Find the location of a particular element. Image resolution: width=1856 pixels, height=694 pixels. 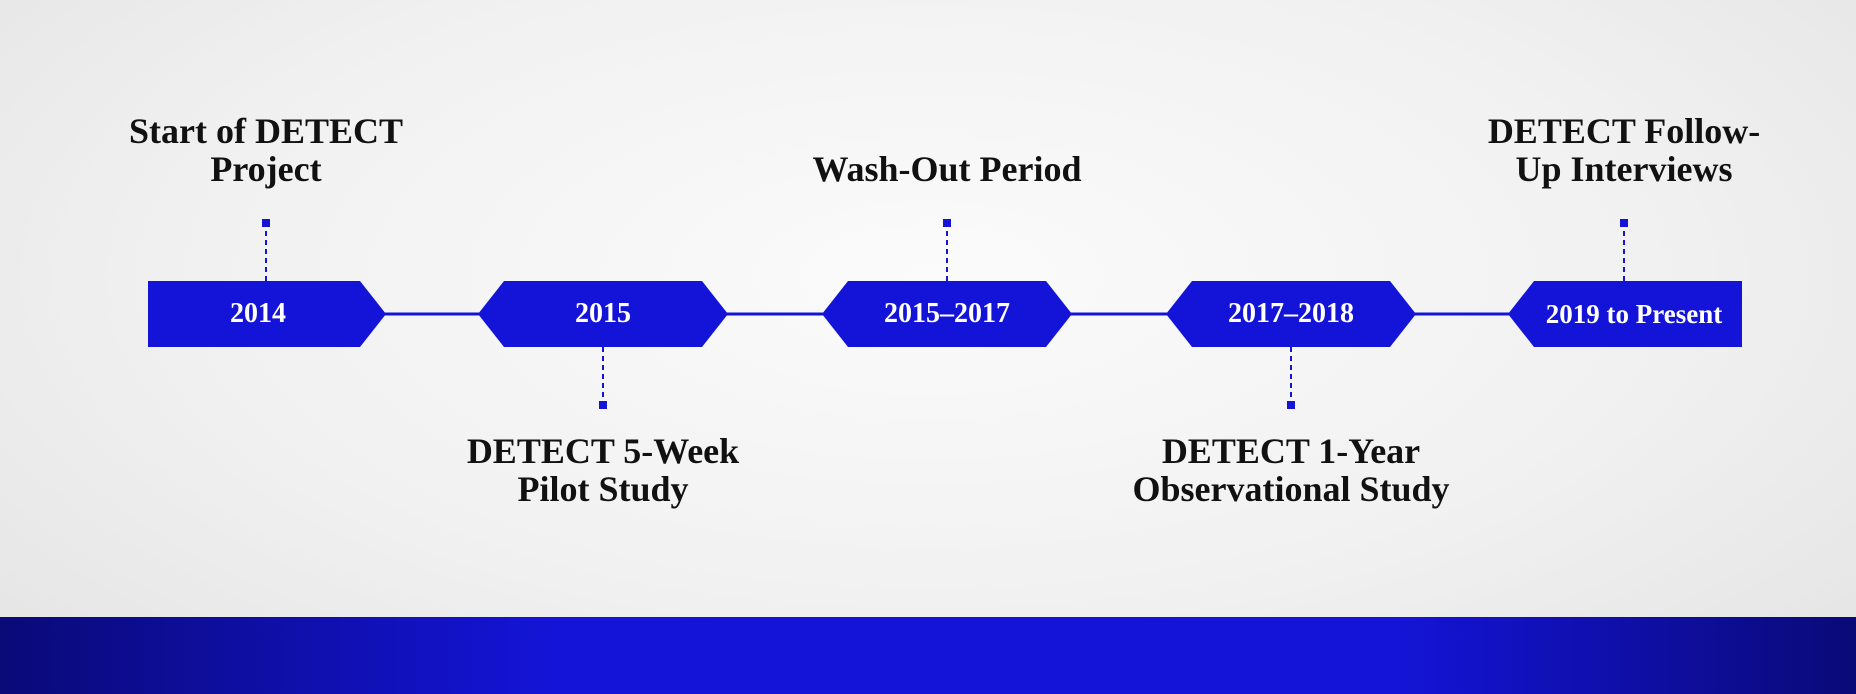

milestone-label: DETECT Follow-Up Interviews is located at coordinates (1624, 150).